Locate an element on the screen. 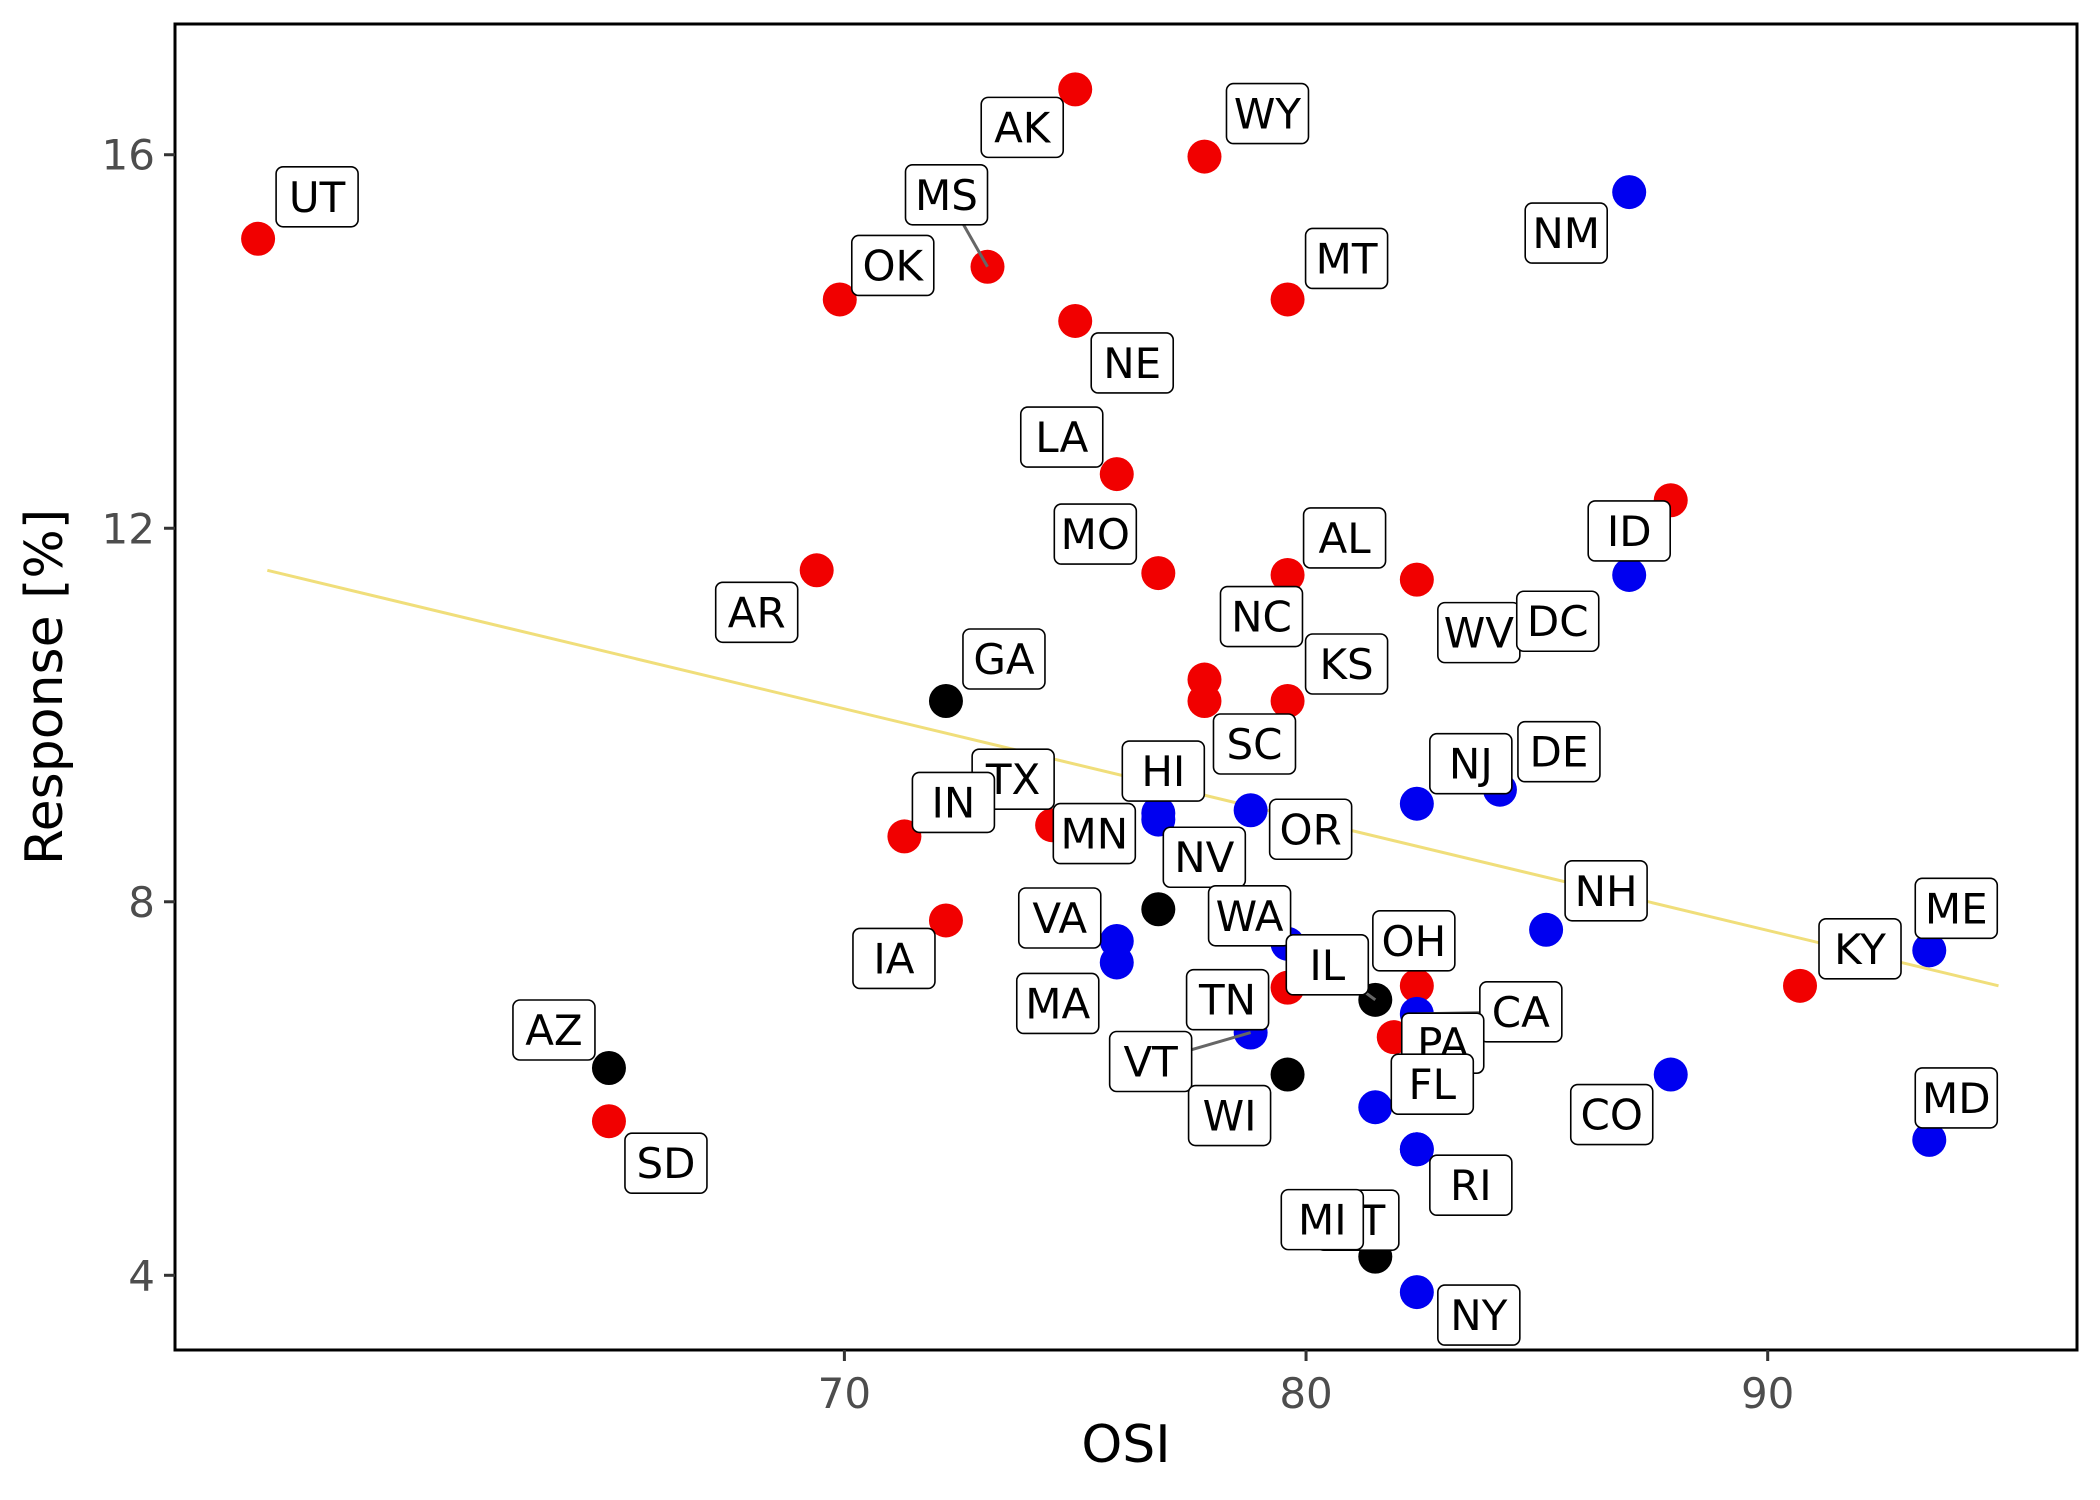 The image size is (2100, 1500). point-label-ri: RI is located at coordinates (1471, 1185).